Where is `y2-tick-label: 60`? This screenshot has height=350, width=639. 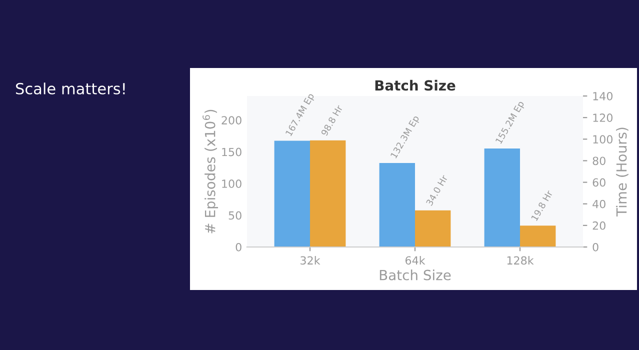 y2-tick-label: 60 is located at coordinates (599, 182).